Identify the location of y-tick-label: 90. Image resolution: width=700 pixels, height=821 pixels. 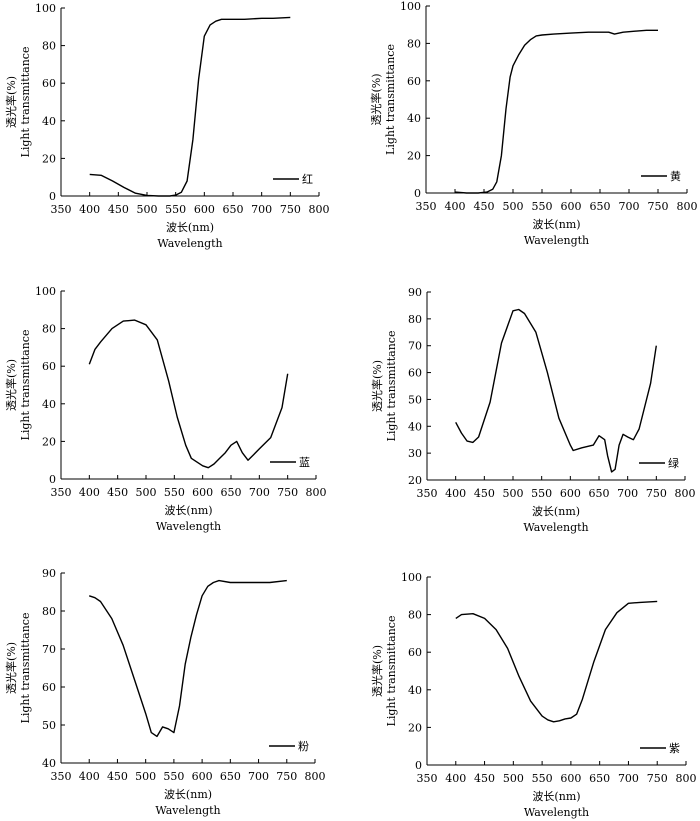
(49, 573).